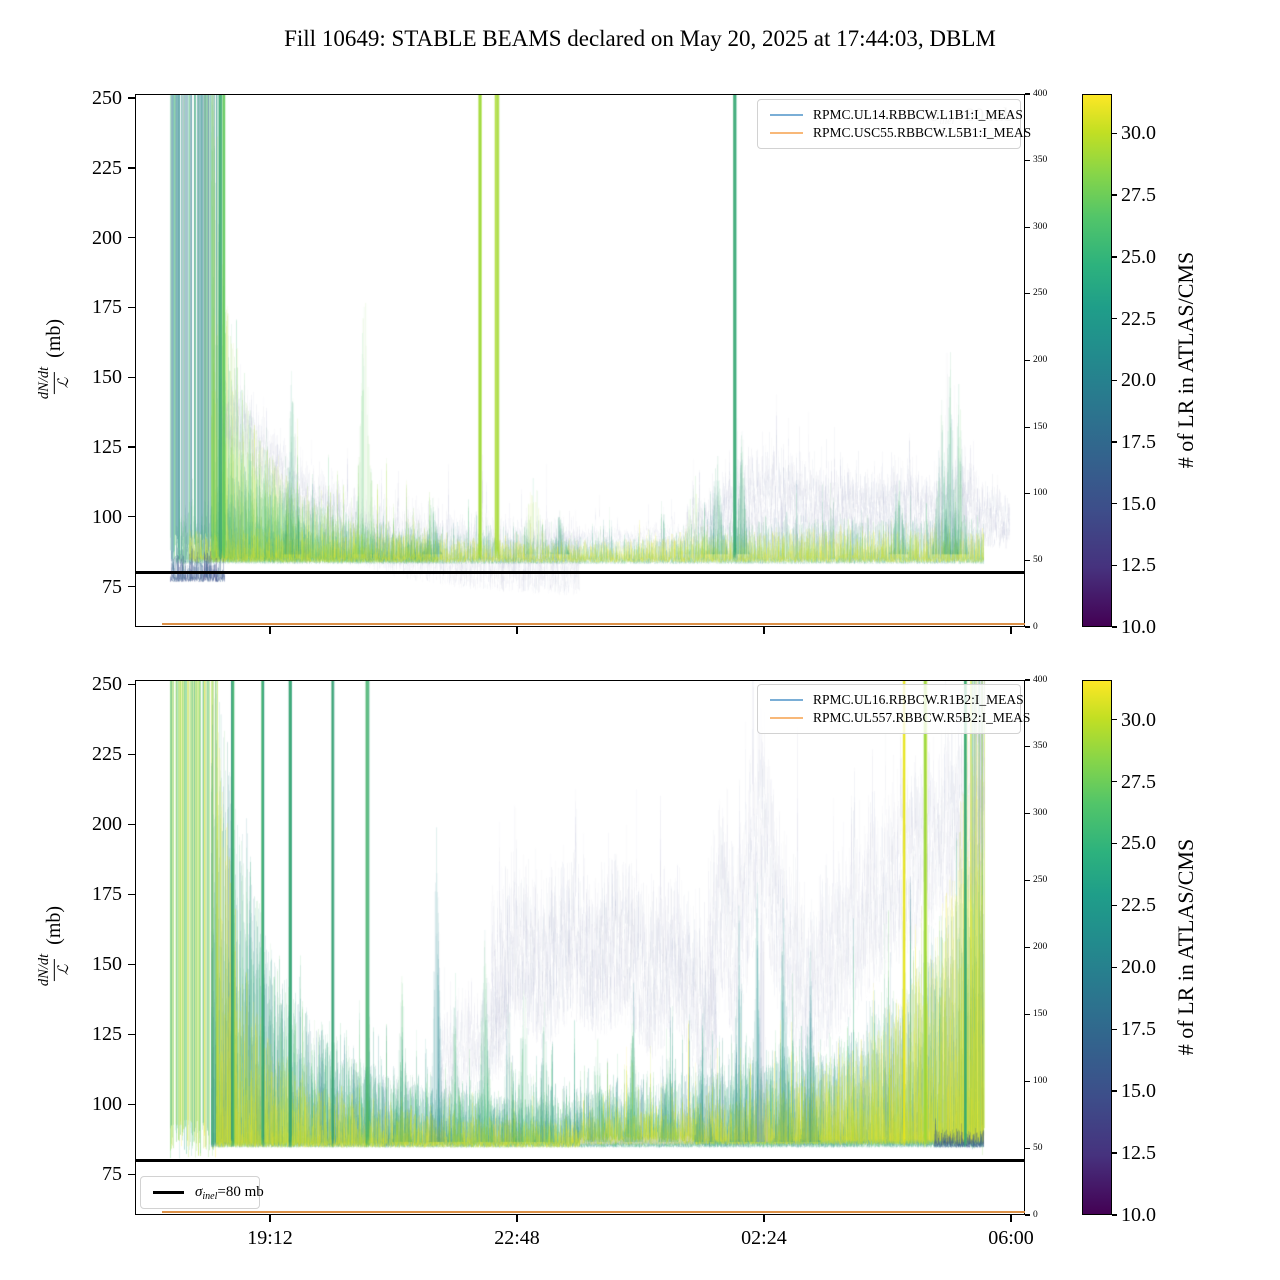  What do you see at coordinates (53, 925) in the screenshot?
I see `y-axis-unit: (mb)` at bounding box center [53, 925].